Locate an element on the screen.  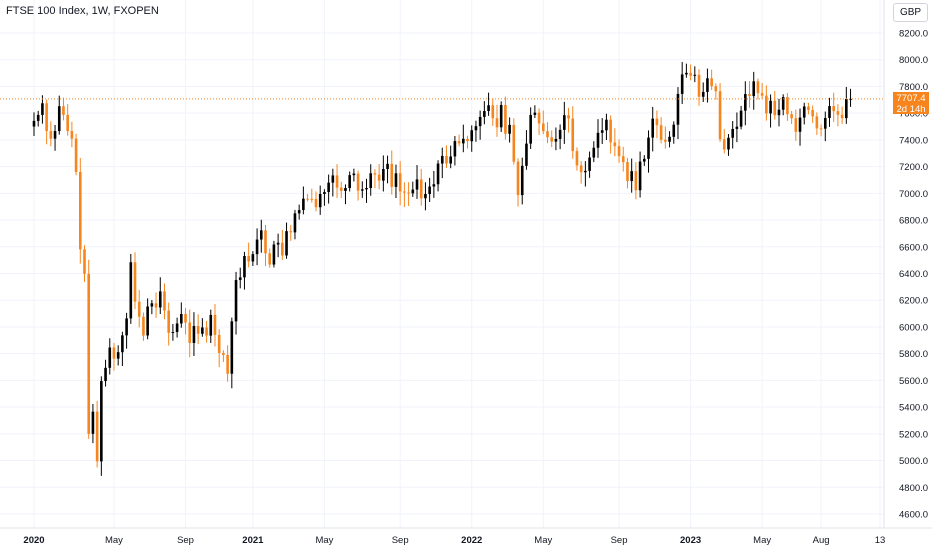
currency-button: GBP is located at coordinates (910, 12).